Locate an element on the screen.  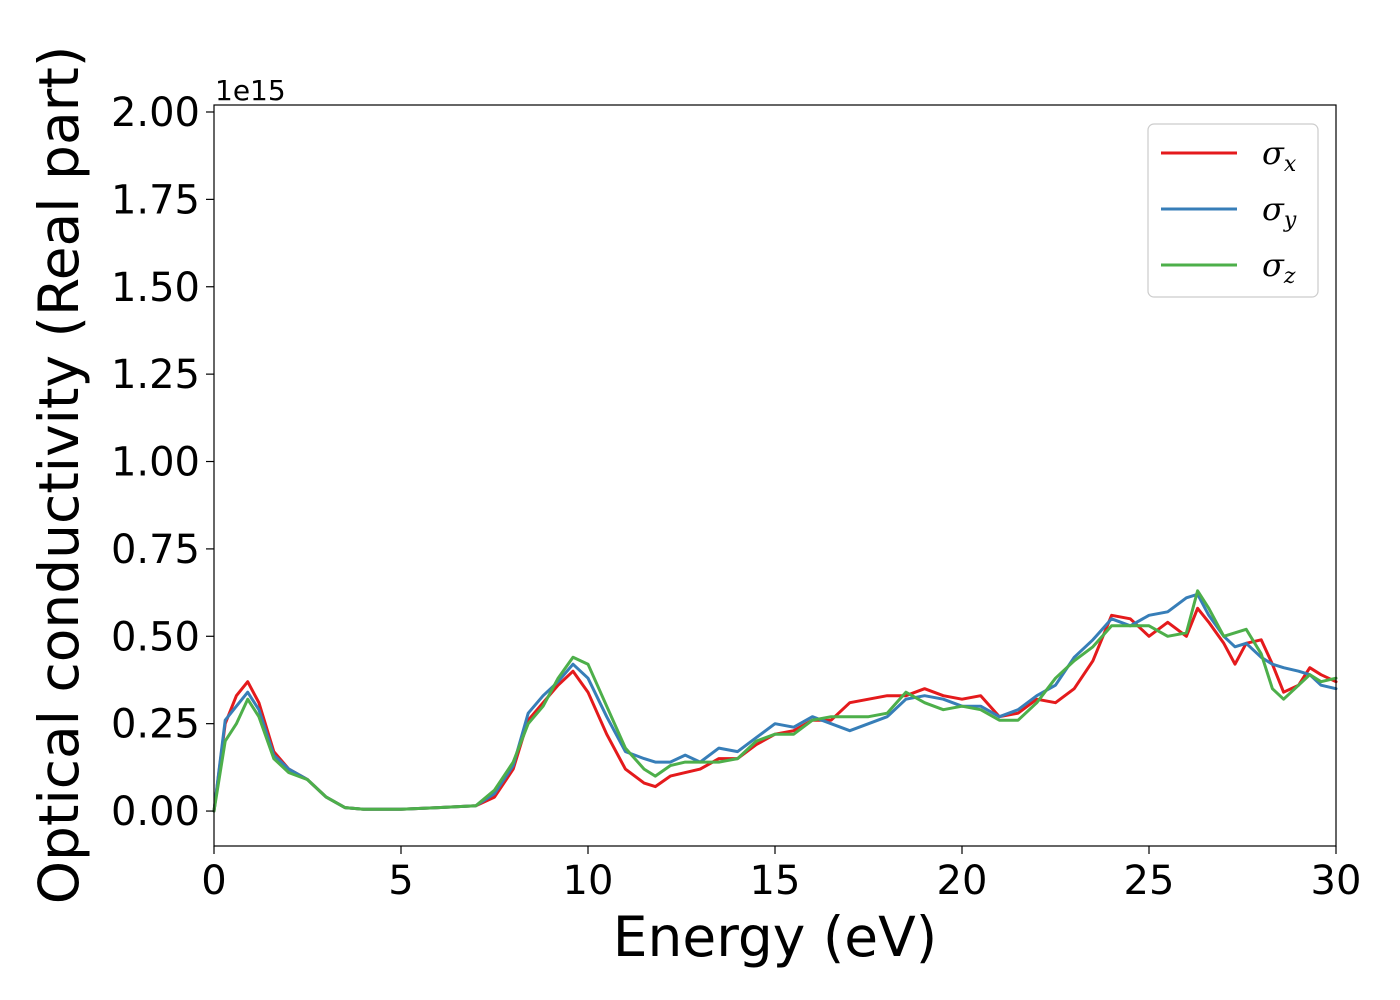
y-axis-title: Optical conductivity (Real part) is located at coordinates (59, 475).